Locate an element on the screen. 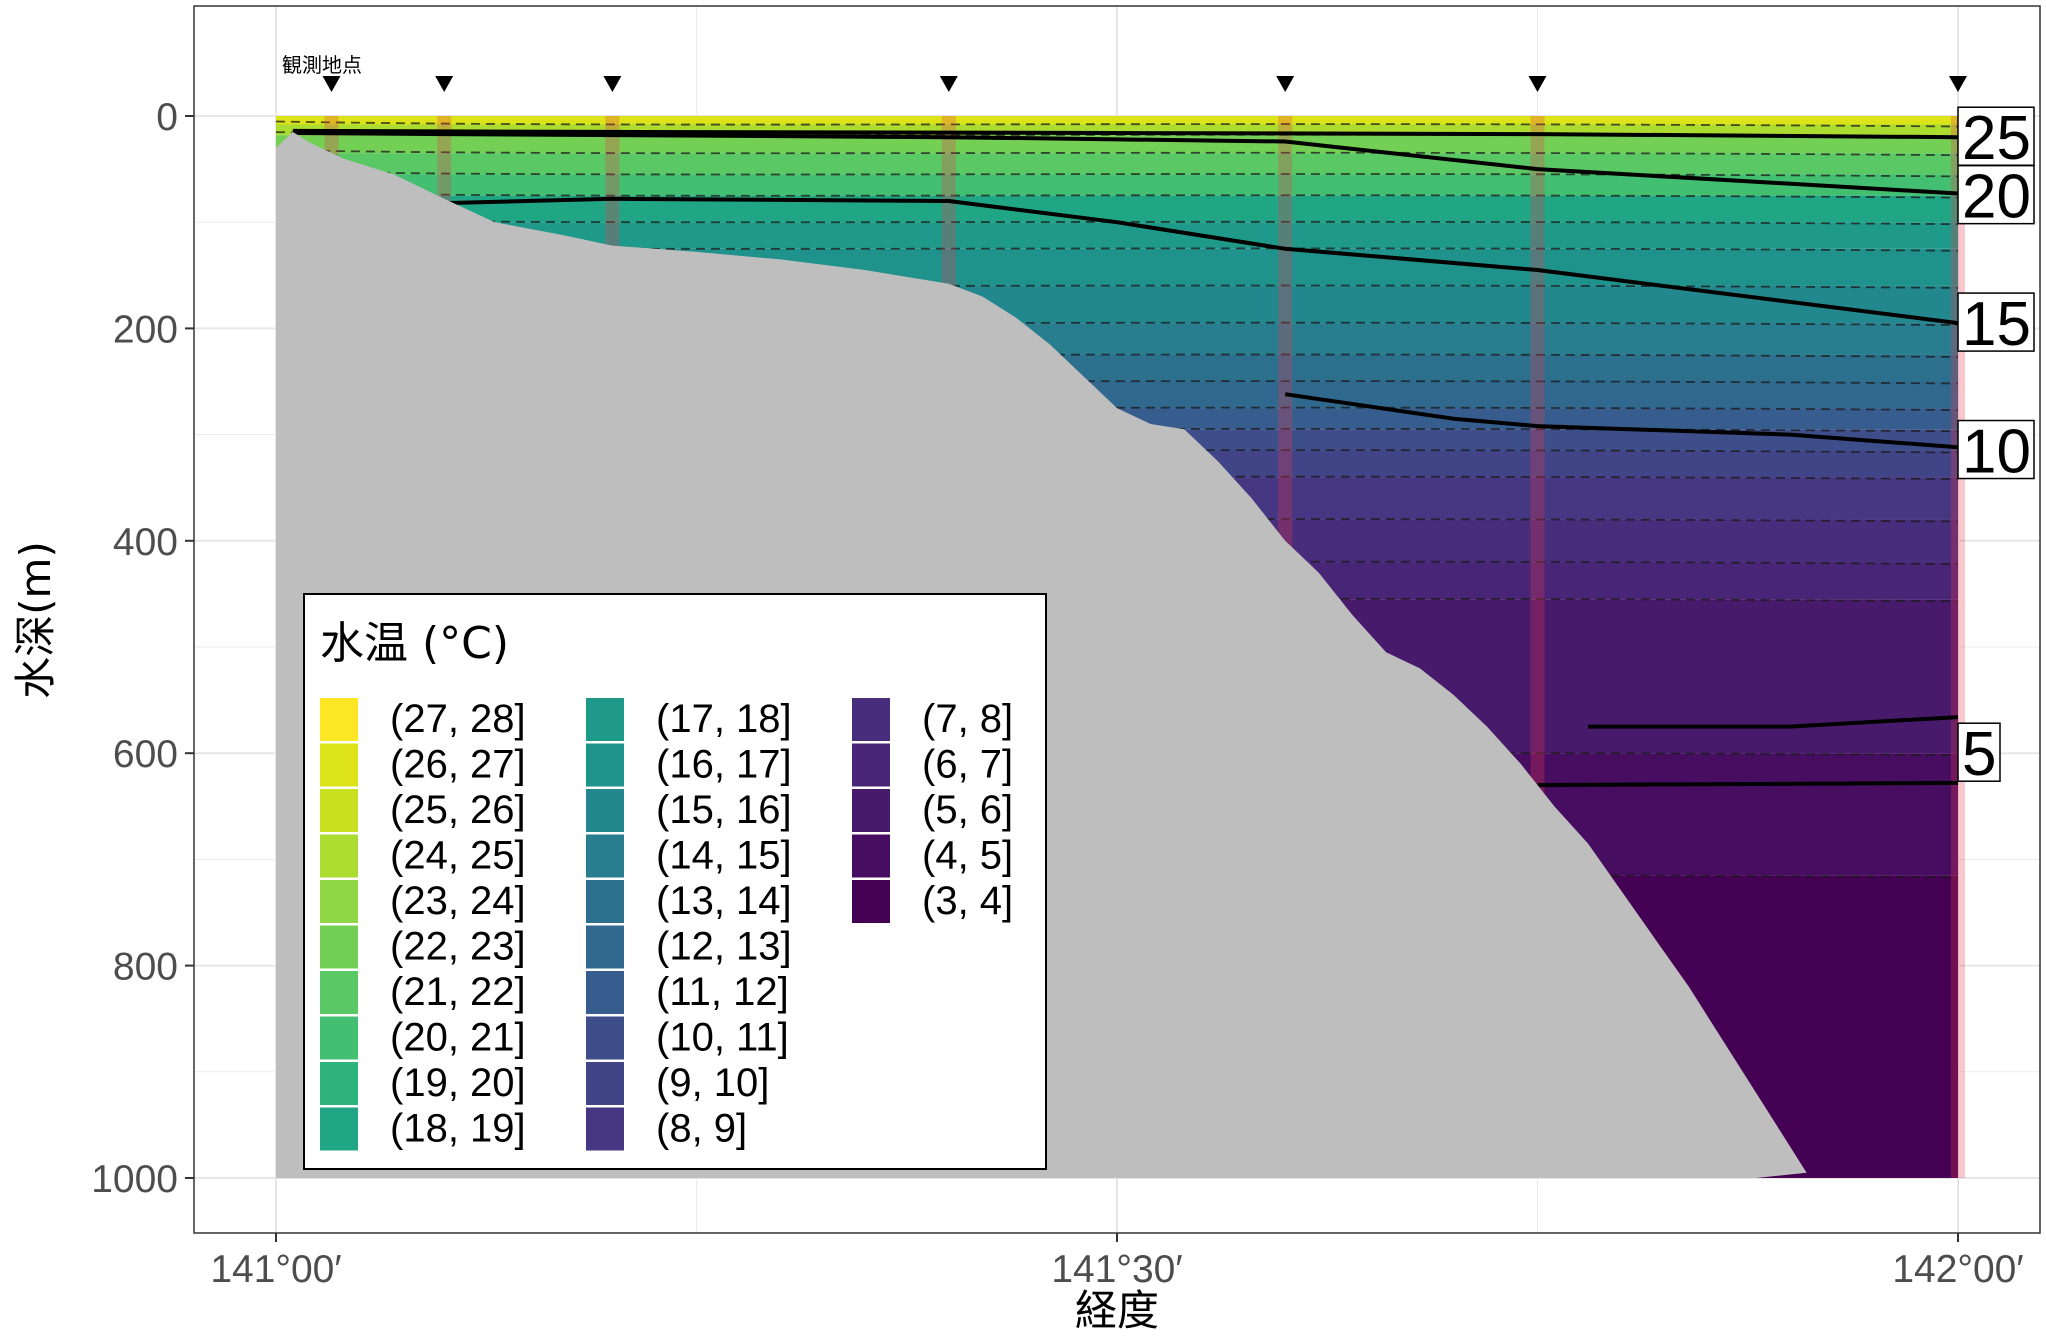 The height and width of the screenshot is (1337, 2046). legend-label: (8, 9] is located at coordinates (701, 1129).